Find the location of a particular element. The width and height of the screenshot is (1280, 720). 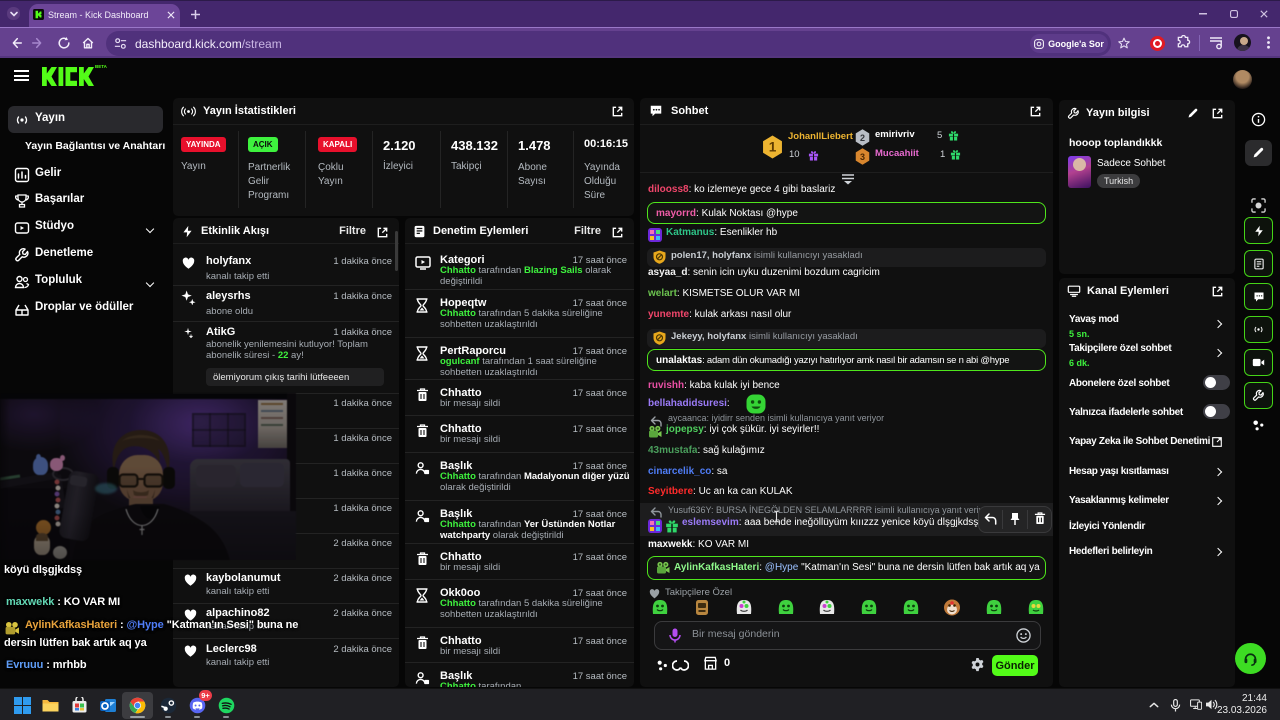

svg-text: 1 is located at coordinates (773, 147).